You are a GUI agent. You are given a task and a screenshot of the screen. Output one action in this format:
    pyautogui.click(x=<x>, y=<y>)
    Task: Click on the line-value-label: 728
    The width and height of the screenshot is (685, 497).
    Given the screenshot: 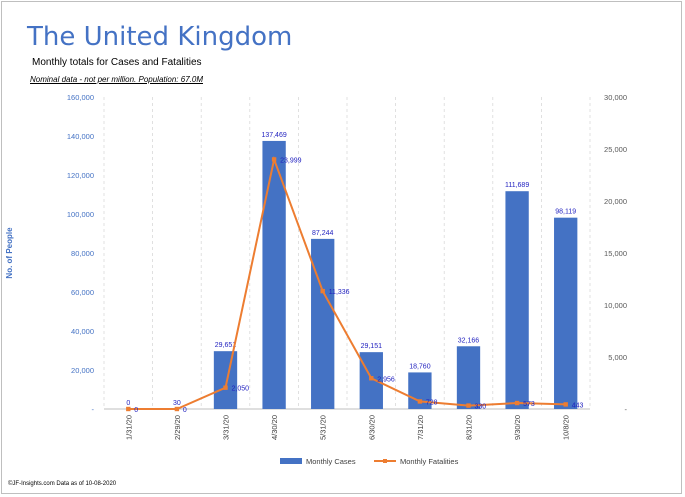 What is the action you would take?
    pyautogui.click(x=432, y=402)
    